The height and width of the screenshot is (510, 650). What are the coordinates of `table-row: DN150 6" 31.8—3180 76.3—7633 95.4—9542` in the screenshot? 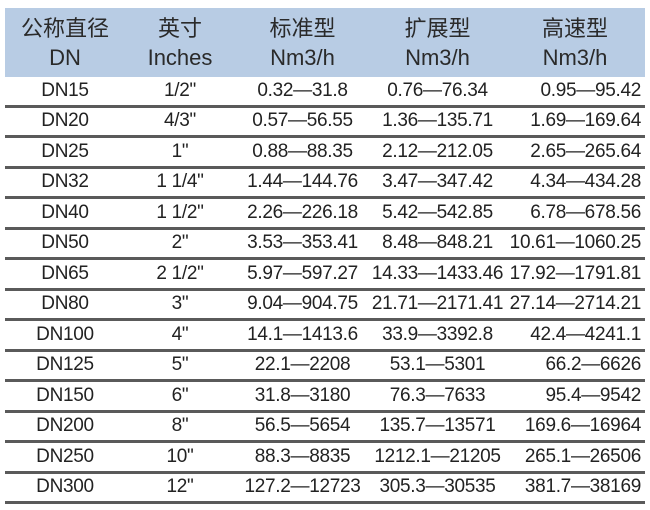 It's located at (325, 397).